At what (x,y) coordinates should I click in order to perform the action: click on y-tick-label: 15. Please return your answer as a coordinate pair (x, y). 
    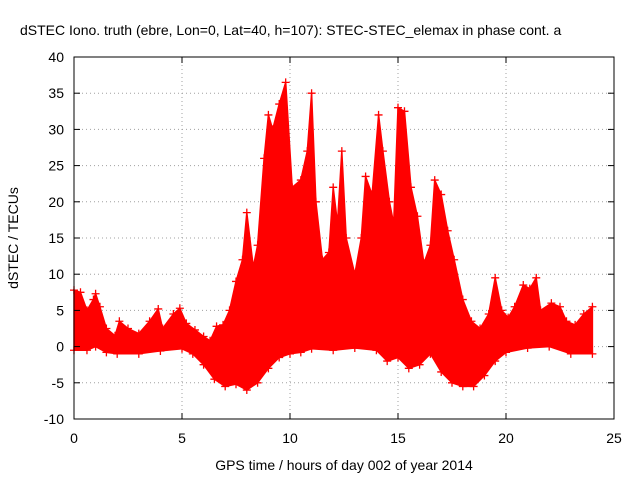
    Looking at the image, I should click on (56, 238).